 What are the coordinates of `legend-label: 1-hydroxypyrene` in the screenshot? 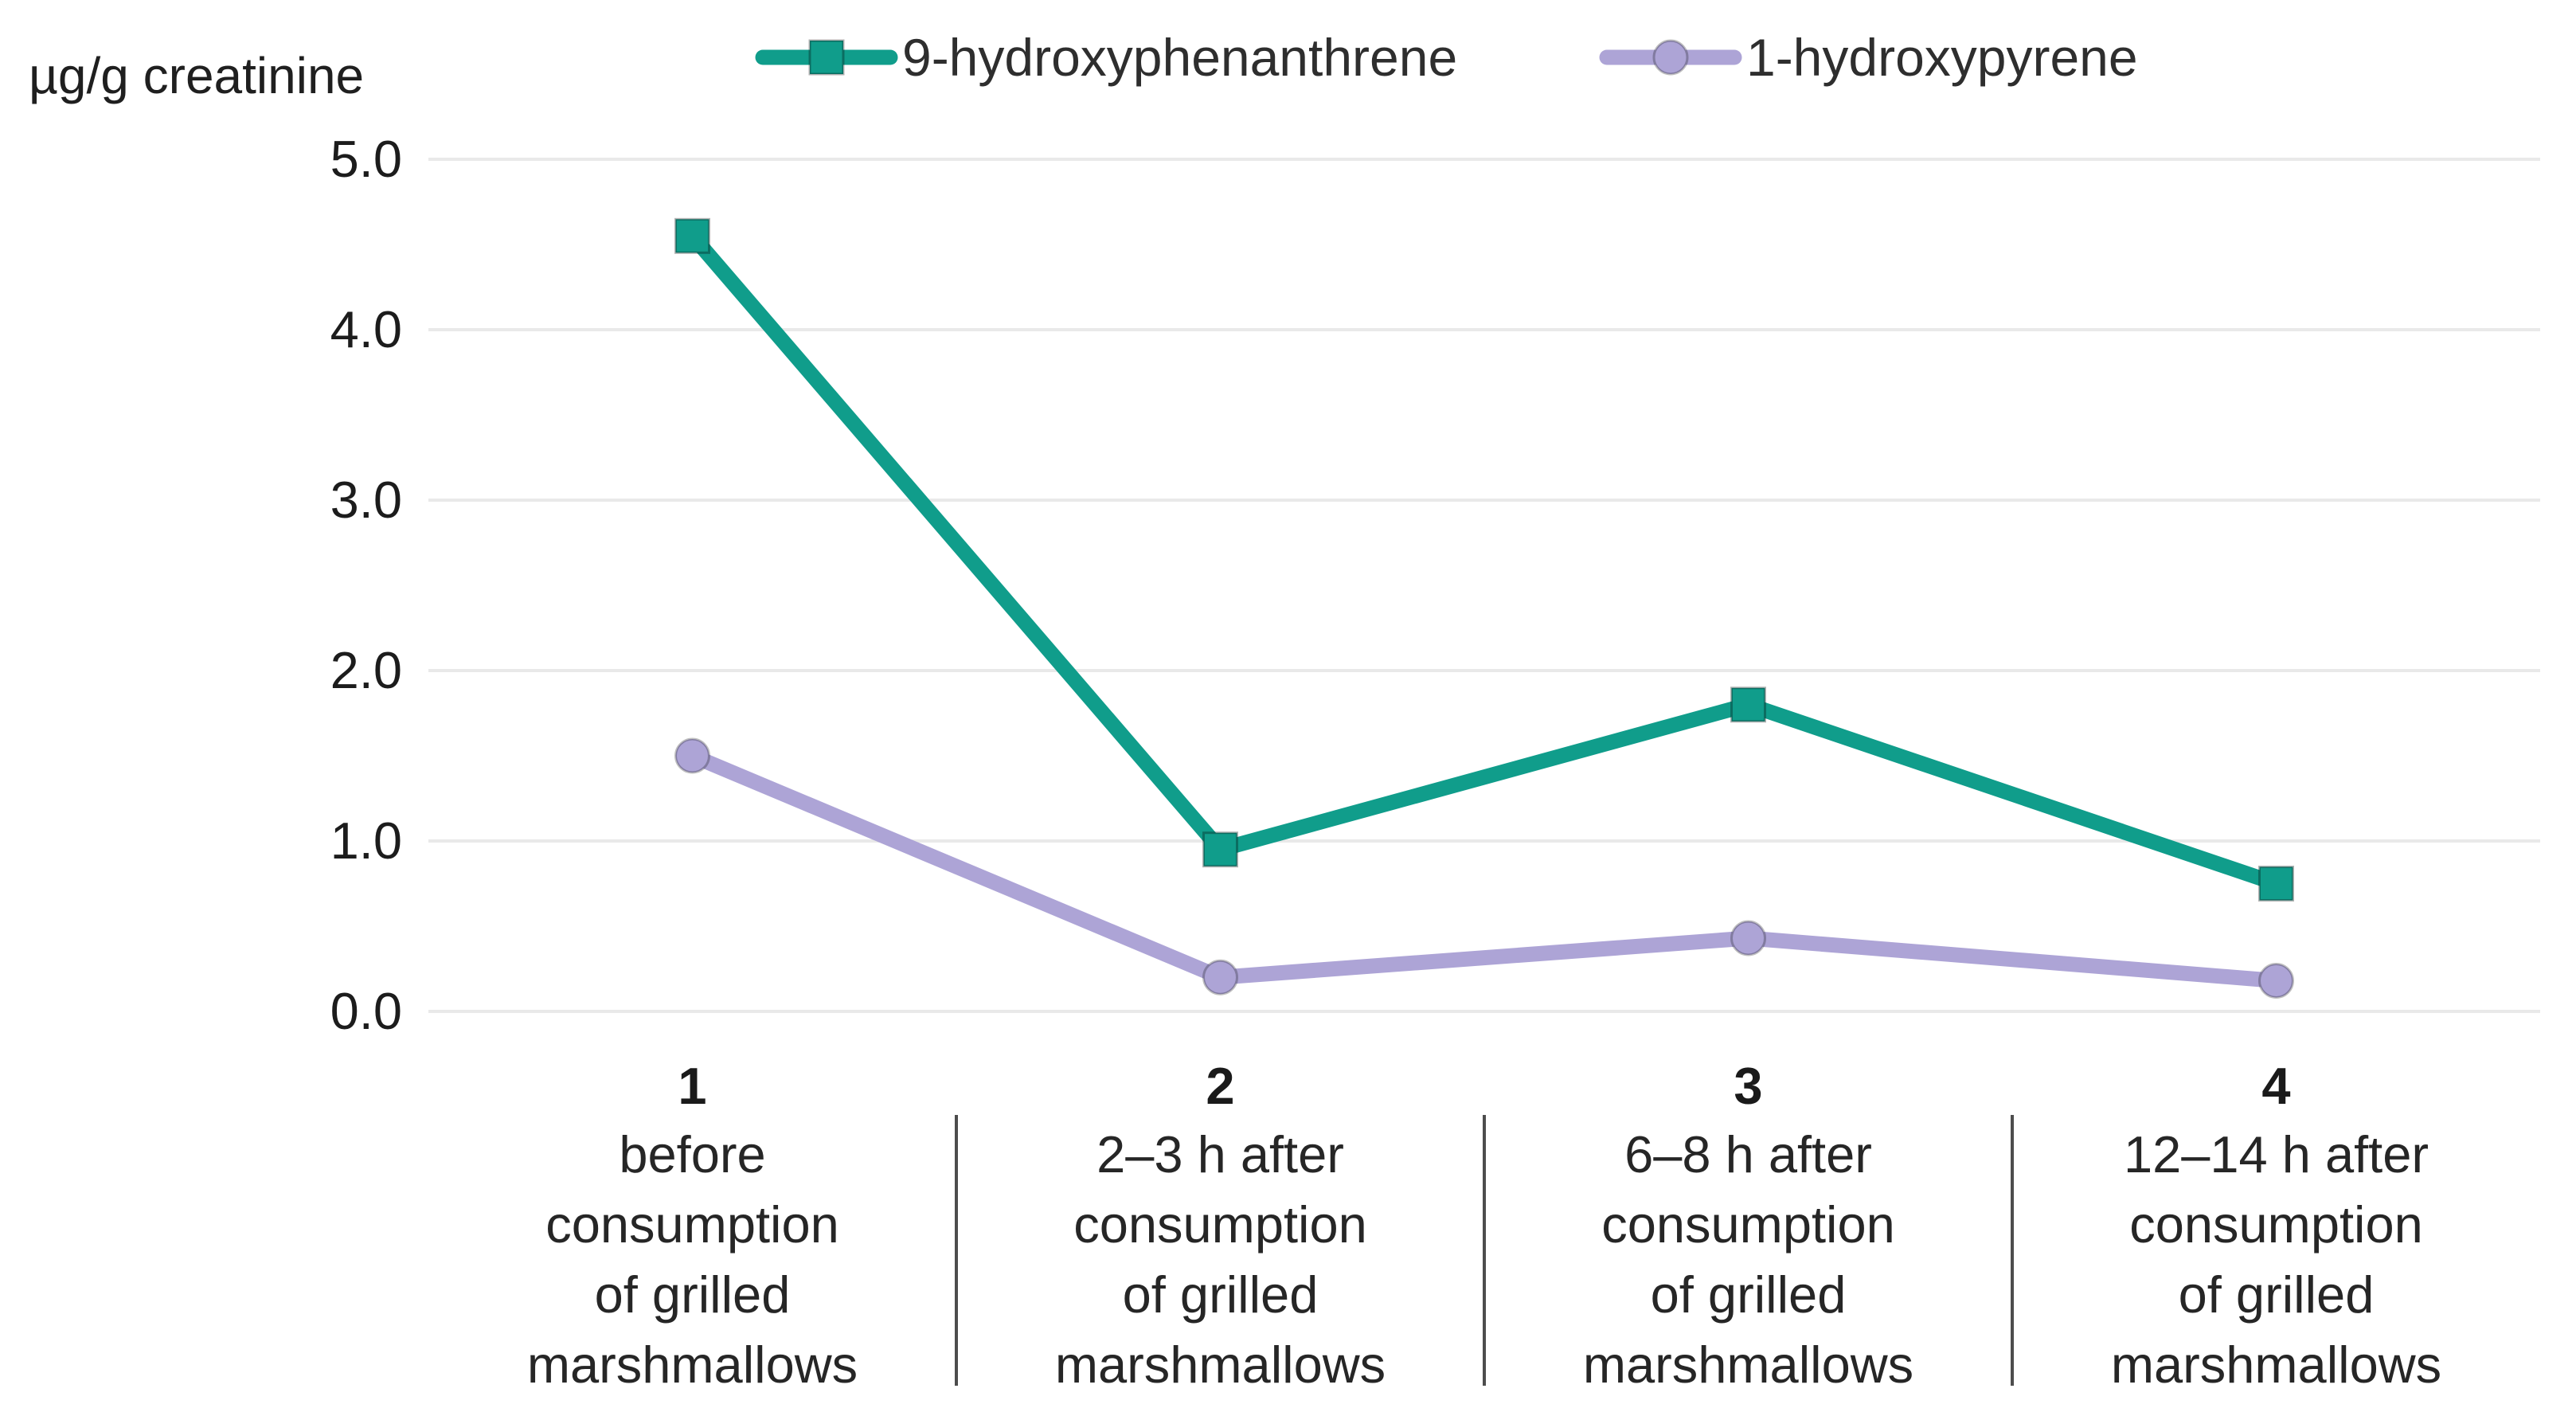 It's located at (1942, 57).